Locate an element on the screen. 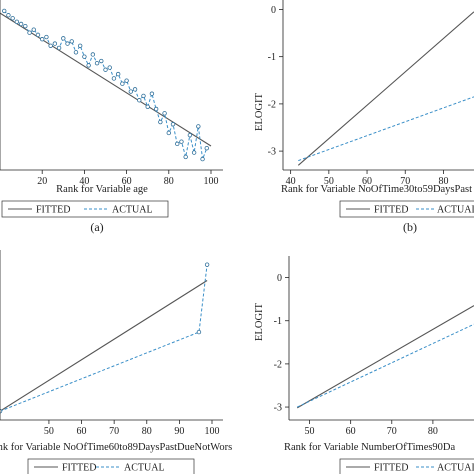  panel-b-series-fitted-line is located at coordinates (385, 88).